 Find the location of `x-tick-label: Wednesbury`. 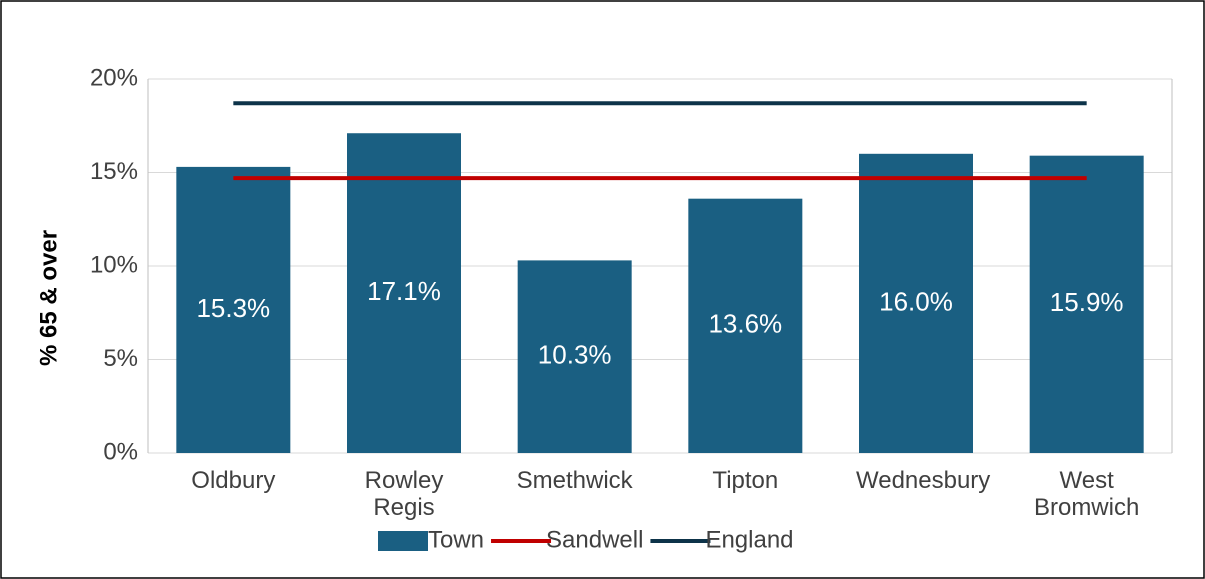

x-tick-label: Wednesbury is located at coordinates (923, 480).